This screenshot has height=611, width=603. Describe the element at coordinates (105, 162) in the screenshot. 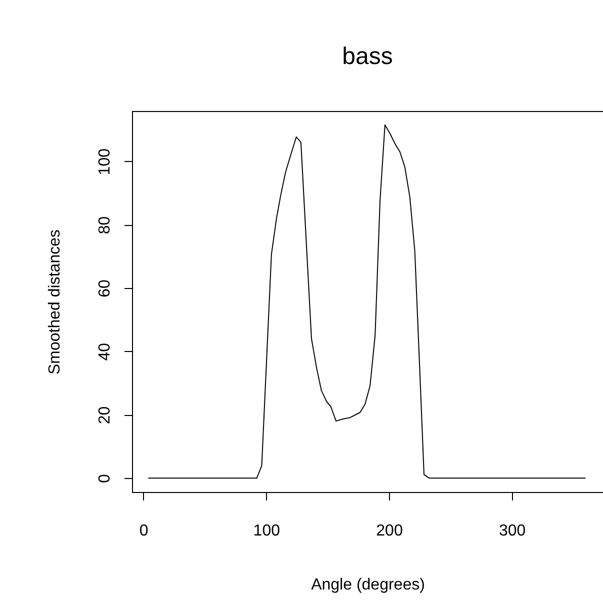

I see `y-tick-label: 100` at that location.